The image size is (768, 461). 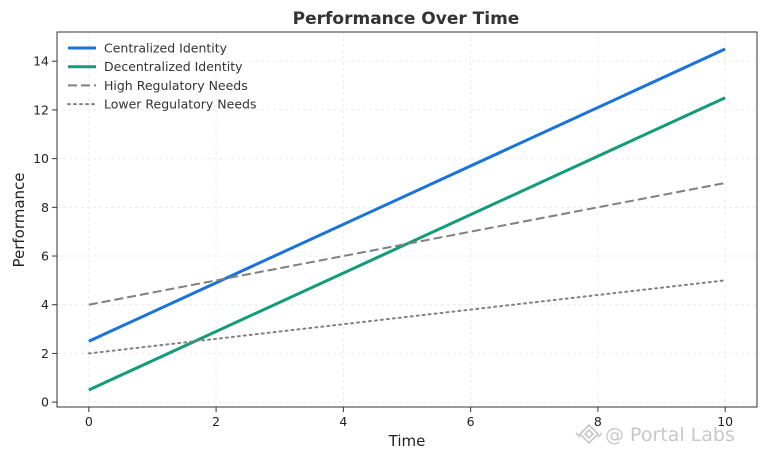 What do you see at coordinates (409, 418) in the screenshot?
I see `x-axis-ticks: 0 2 4 6 8 10` at bounding box center [409, 418].